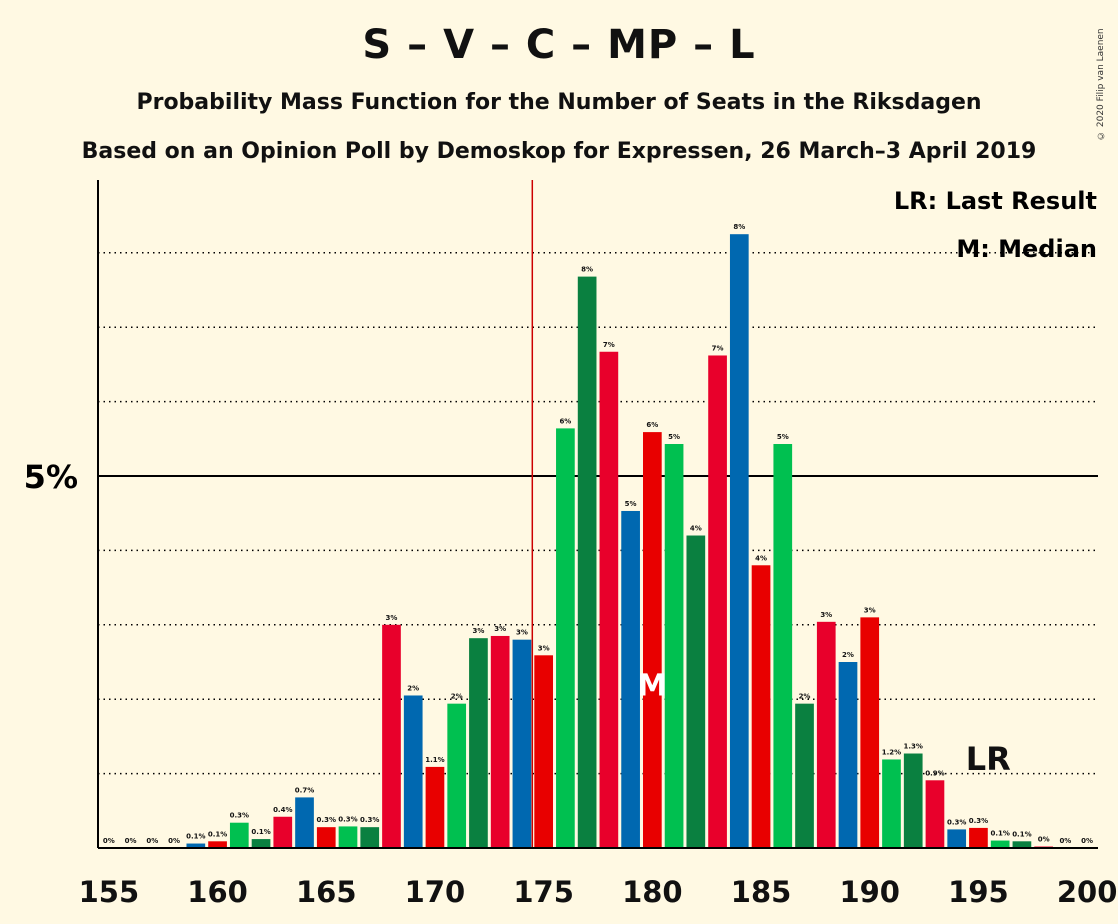 This screenshot has width=1118, height=924. What do you see at coordinates (652, 425) in the screenshot?
I see `bar-label-180: 6%` at bounding box center [652, 425].